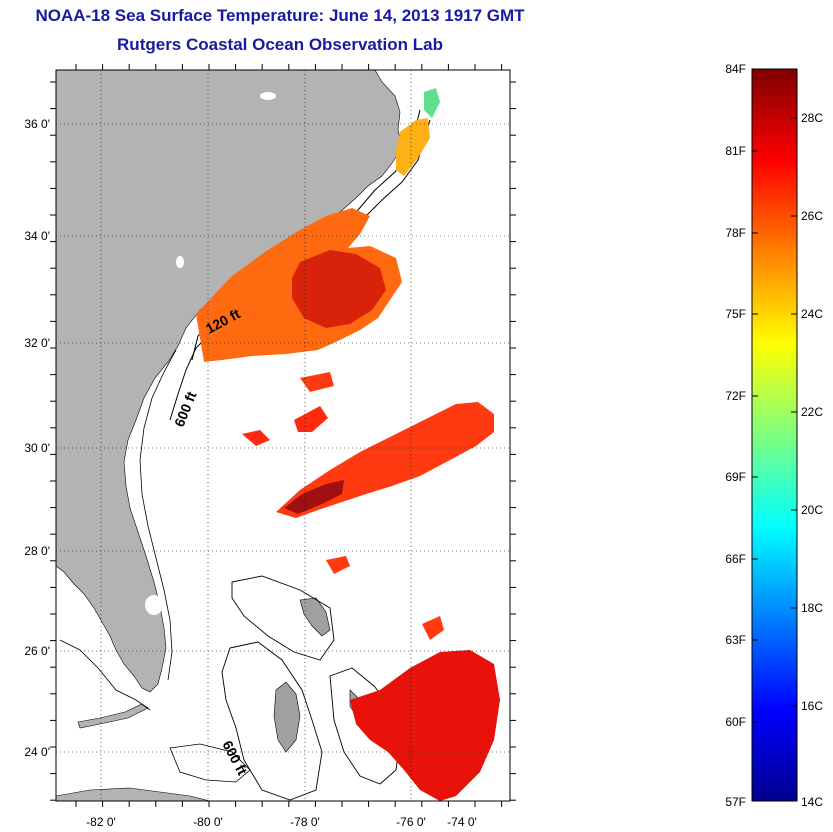  Describe the element at coordinates (37, 448) in the screenshot. I see `y-tick-label: 30 0'` at that location.